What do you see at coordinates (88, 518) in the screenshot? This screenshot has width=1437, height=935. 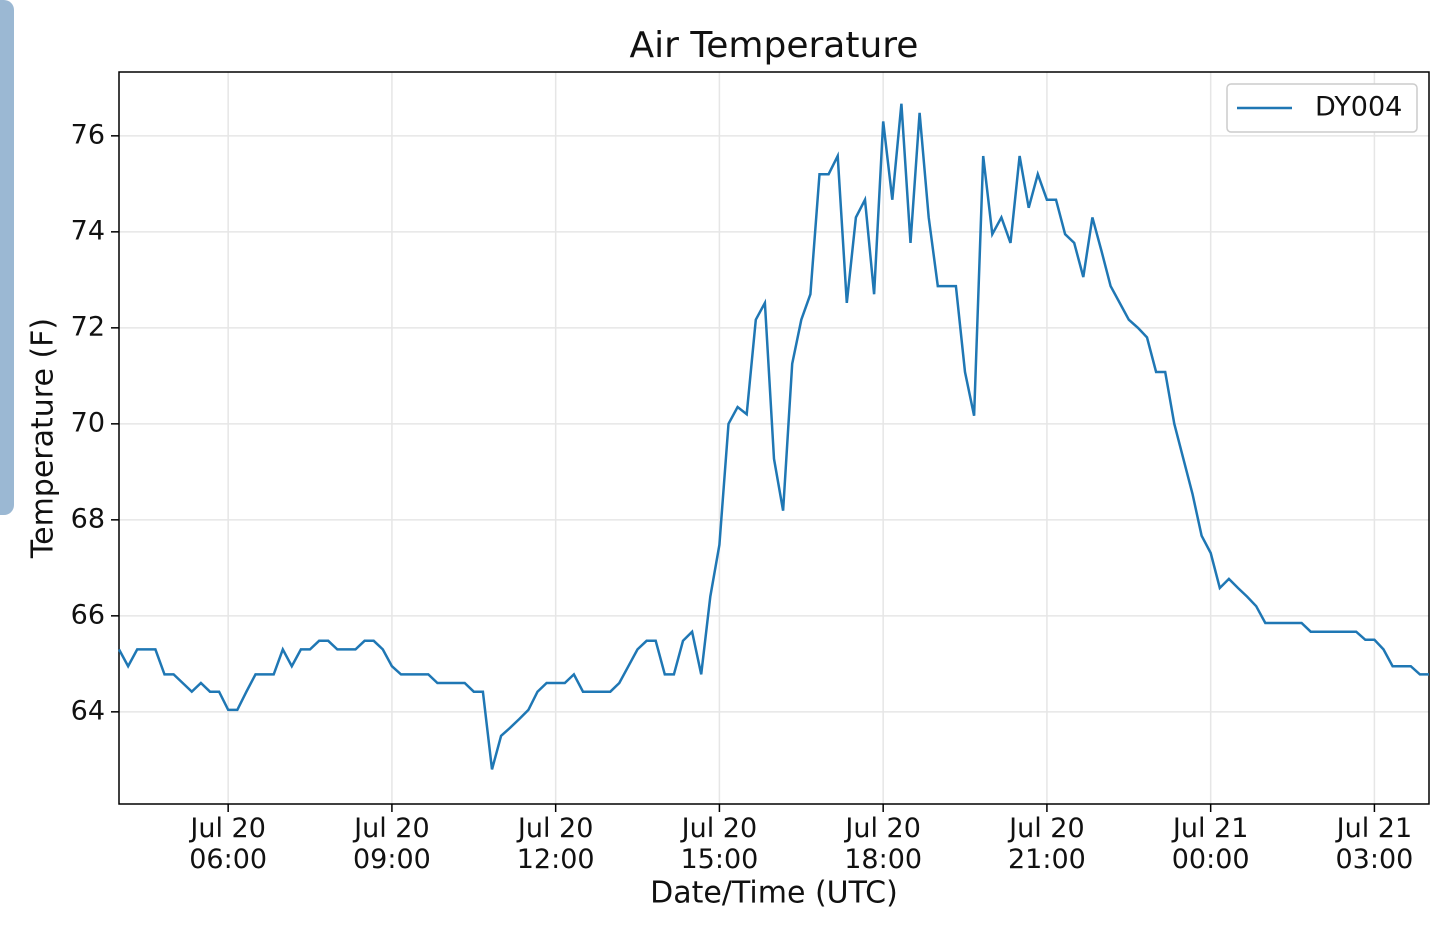 I see `y-tick-label: 68` at bounding box center [88, 518].